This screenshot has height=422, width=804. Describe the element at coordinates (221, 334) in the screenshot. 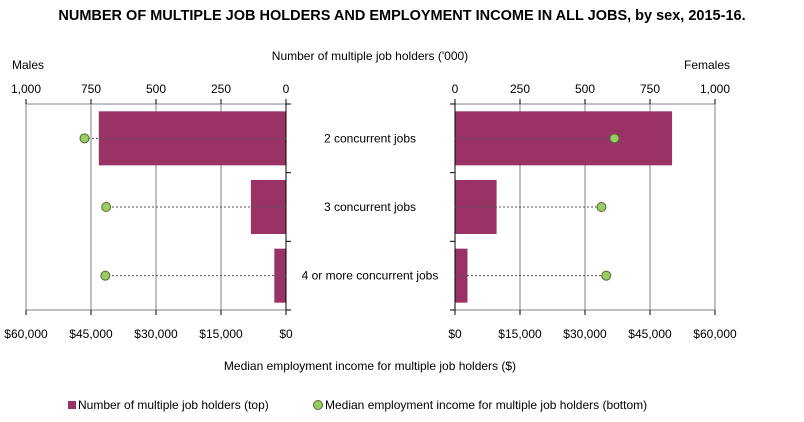

I see `left-income-tick-label: $15,000` at that location.